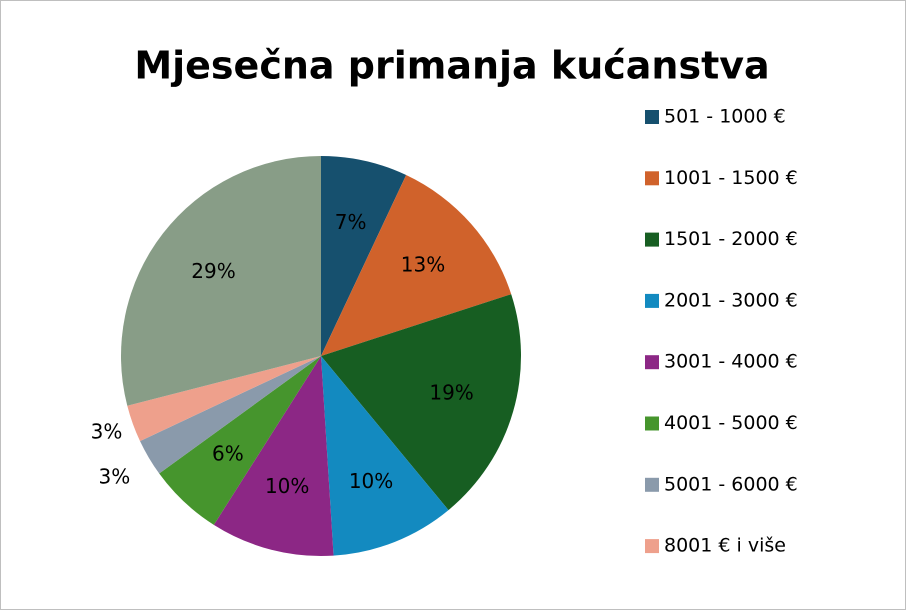  What do you see at coordinates (731, 362) in the screenshot?
I see `legend-label: 3001 - 4000 €` at bounding box center [731, 362].